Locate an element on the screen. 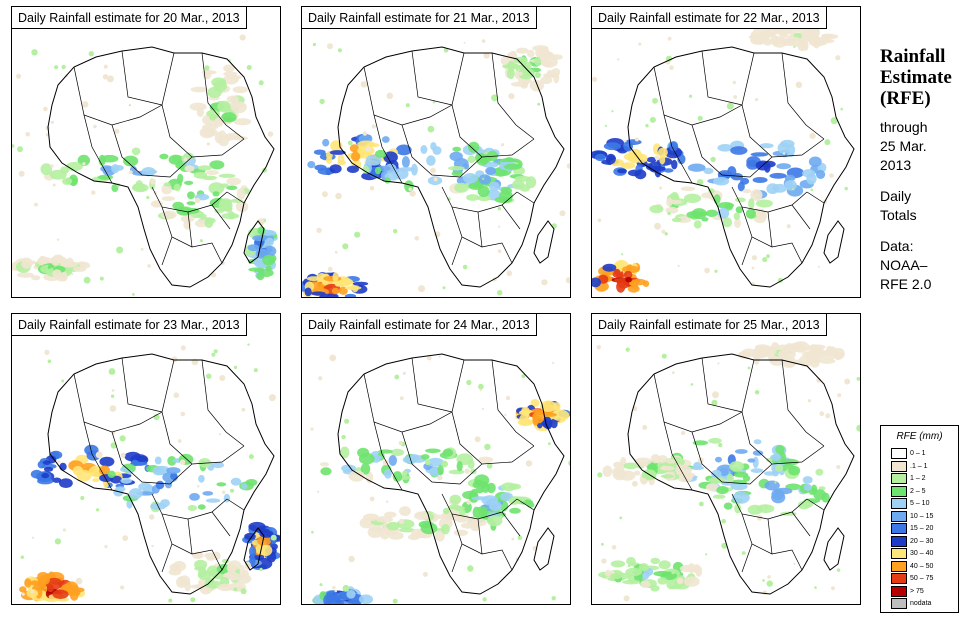 This screenshot has width=967, height=626. through-date: 25 Mar. is located at coordinates (903, 146).